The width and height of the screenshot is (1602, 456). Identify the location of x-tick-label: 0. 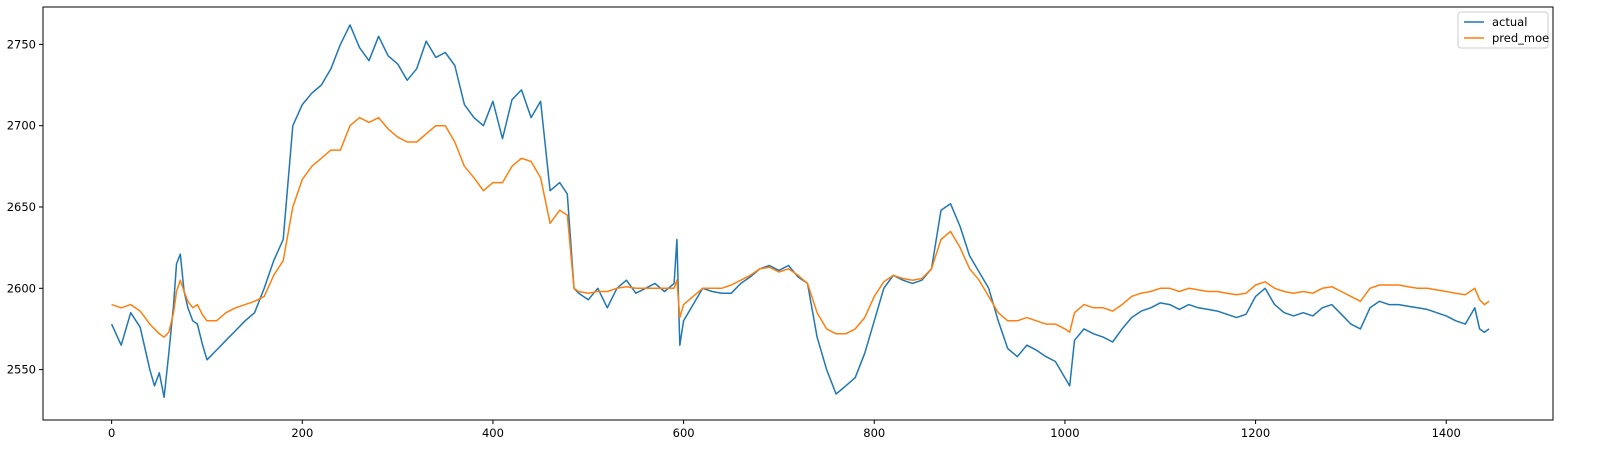
(111, 433).